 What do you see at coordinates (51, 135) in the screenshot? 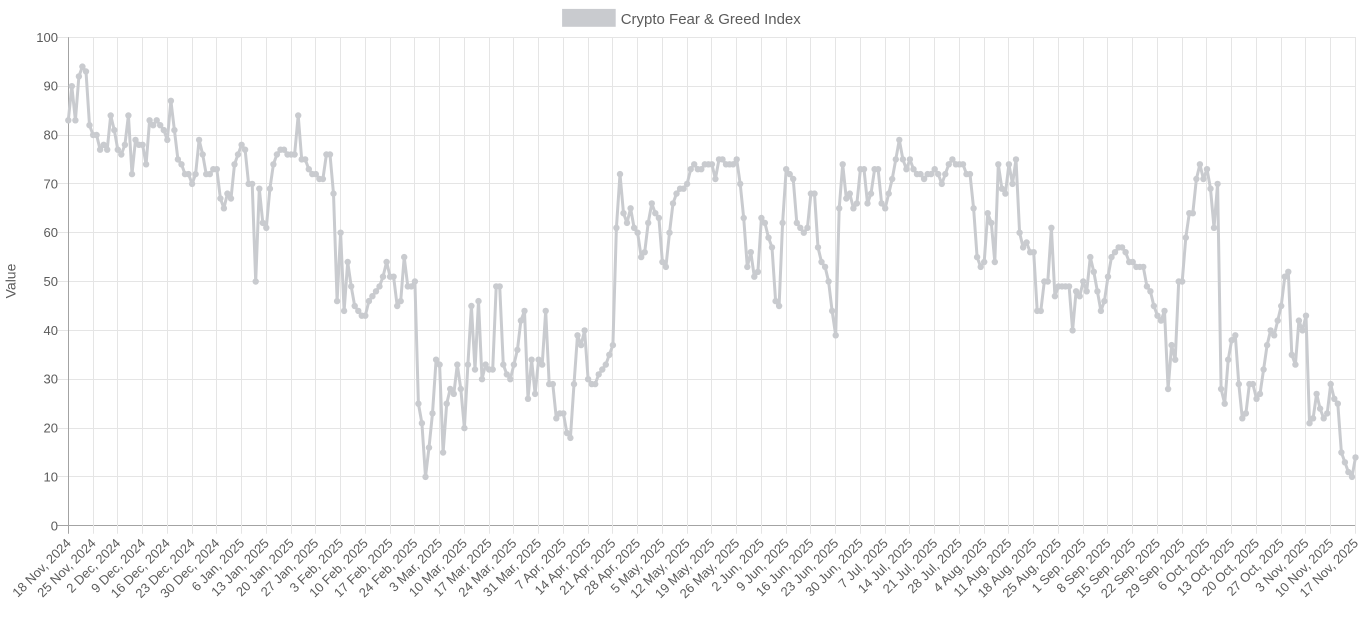
I see `svg-text: 80` at bounding box center [51, 135].